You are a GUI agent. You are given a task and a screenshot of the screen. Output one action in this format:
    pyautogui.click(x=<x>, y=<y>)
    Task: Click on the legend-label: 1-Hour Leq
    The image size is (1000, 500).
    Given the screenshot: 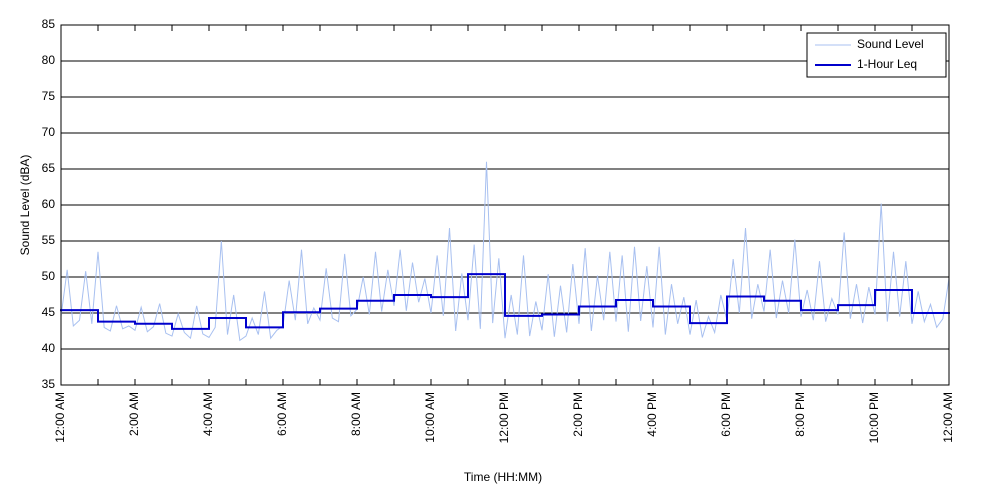 What is the action you would take?
    pyautogui.click(x=887, y=64)
    